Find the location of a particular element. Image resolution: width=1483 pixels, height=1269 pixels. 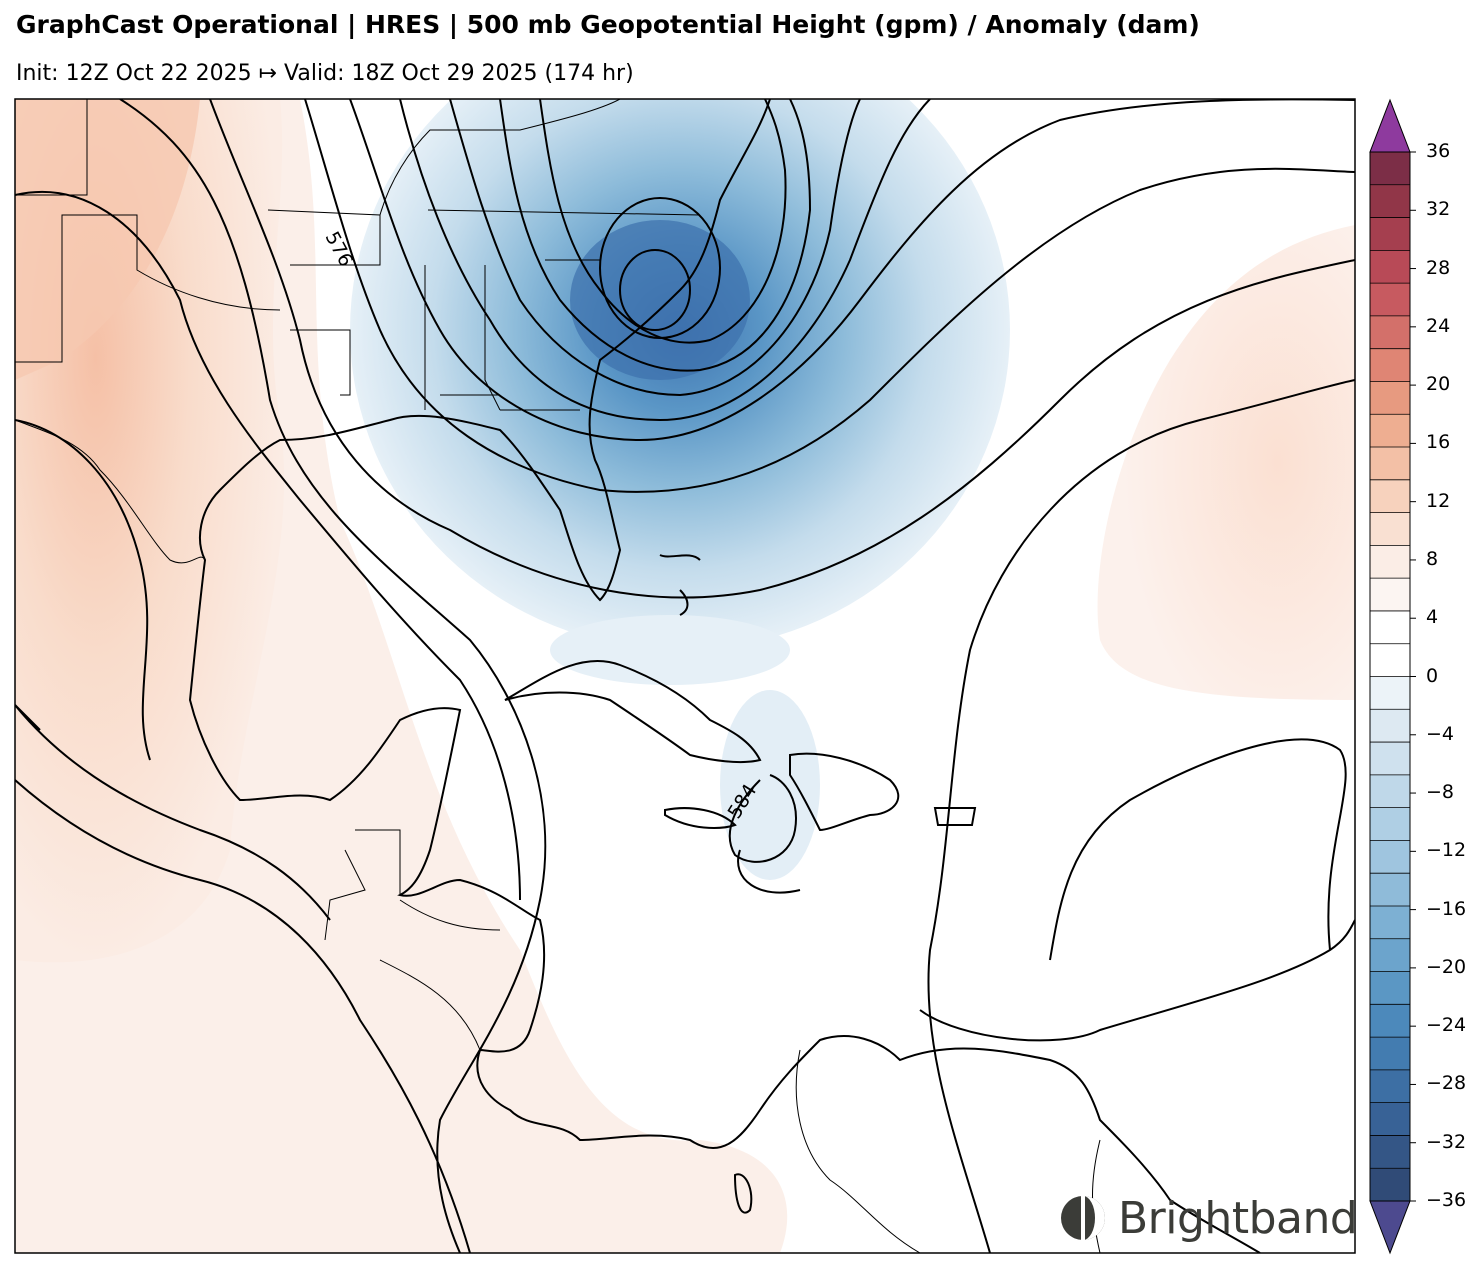

brightband-logo: Brightband is located at coordinates (1209, 1218).